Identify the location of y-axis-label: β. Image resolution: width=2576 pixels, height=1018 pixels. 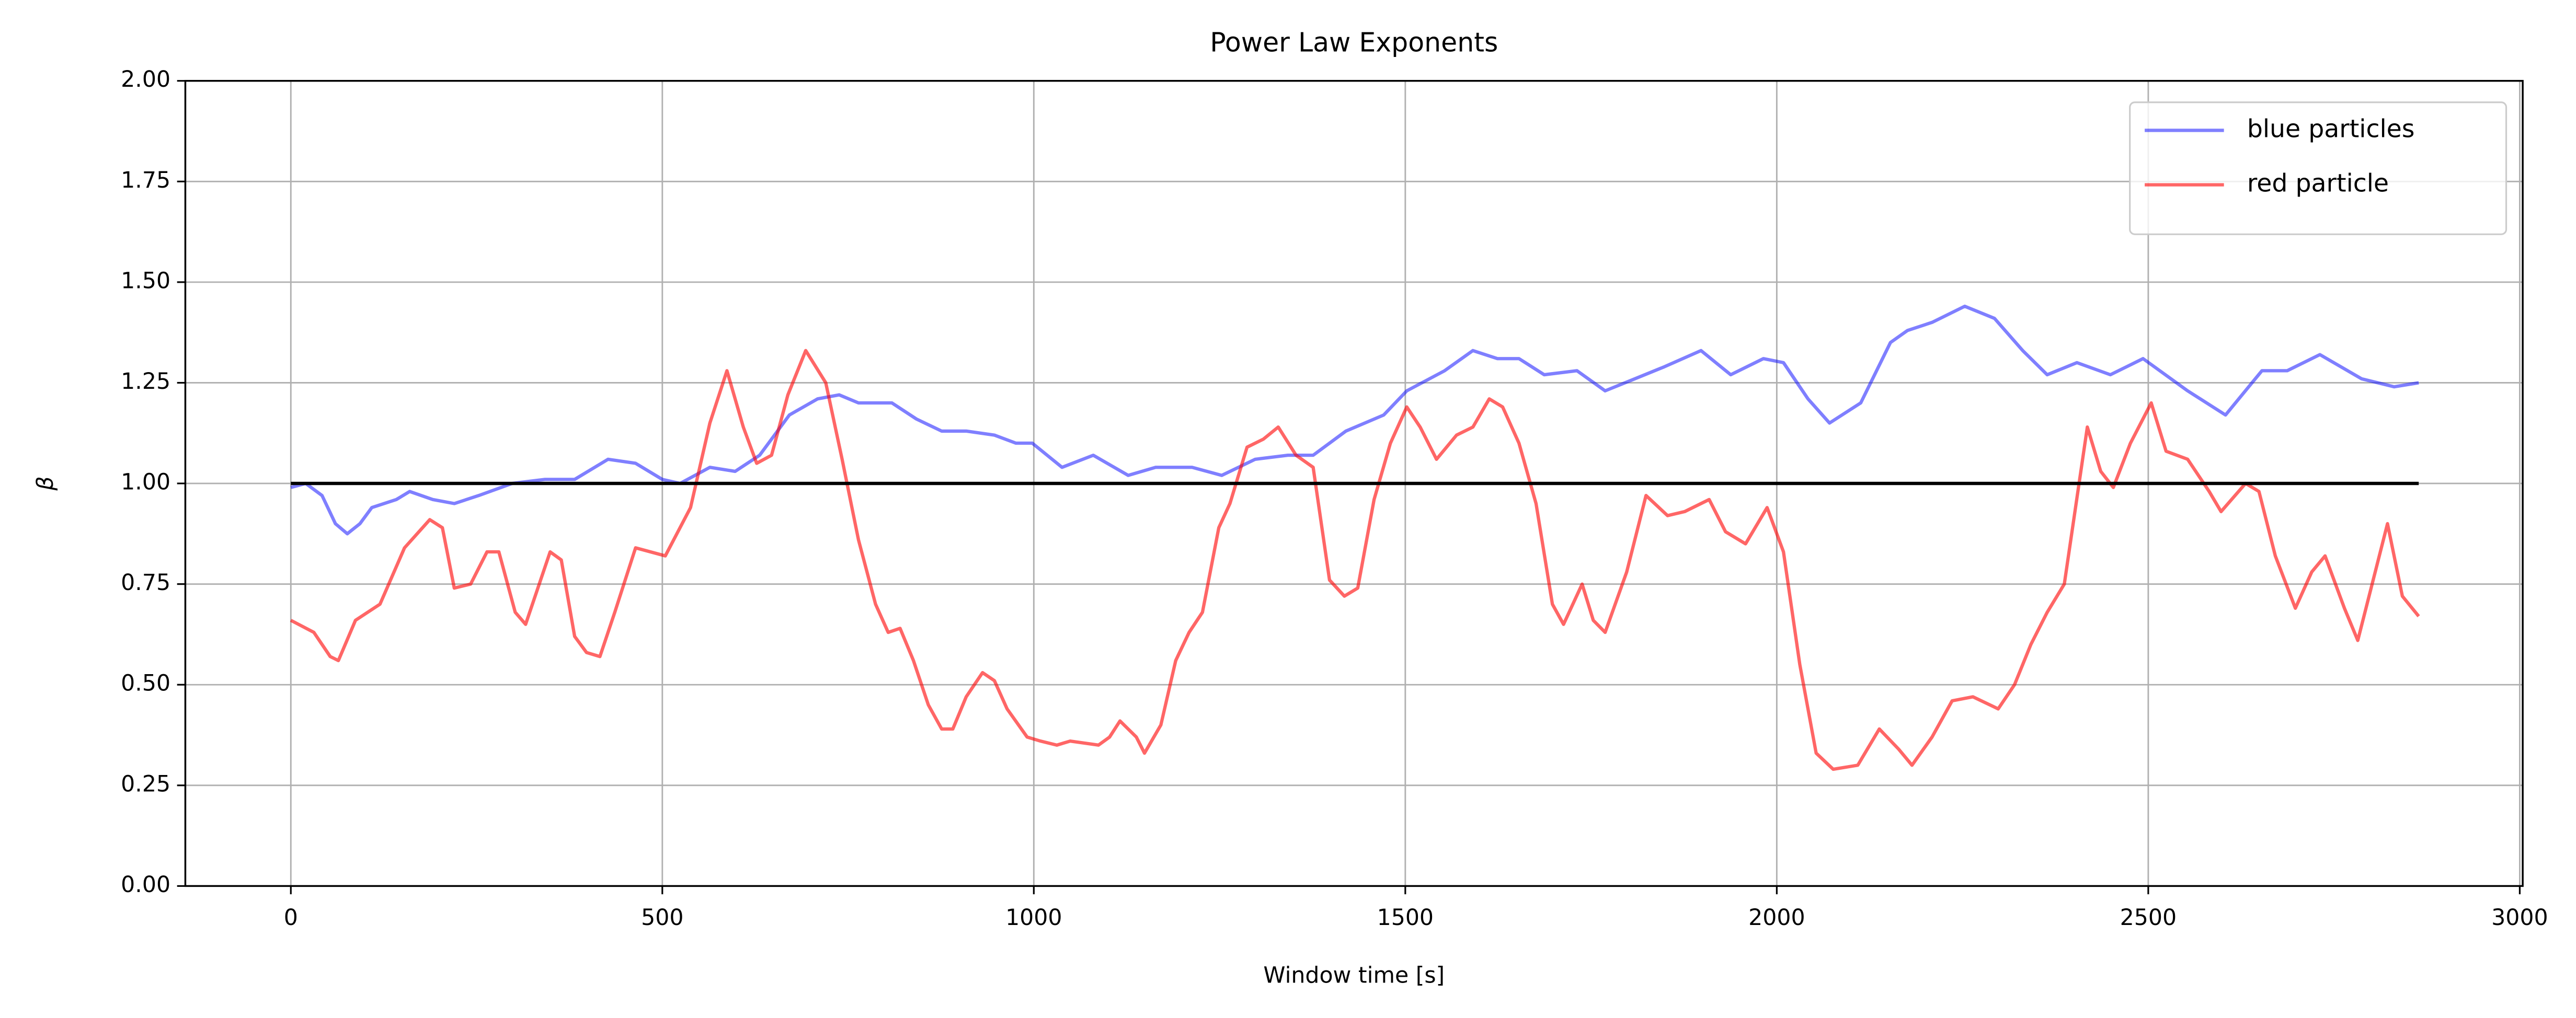
(45, 483).